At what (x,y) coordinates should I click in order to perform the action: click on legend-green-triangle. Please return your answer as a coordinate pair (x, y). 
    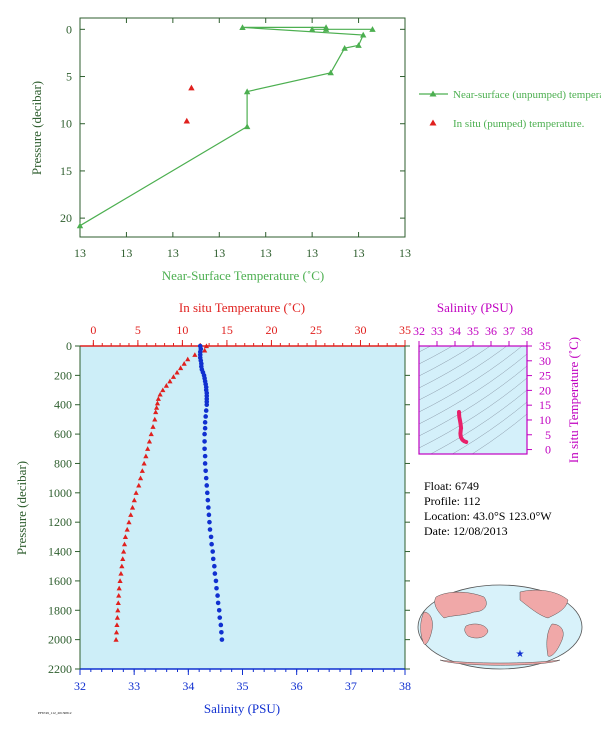
    Looking at the image, I should click on (433, 93).